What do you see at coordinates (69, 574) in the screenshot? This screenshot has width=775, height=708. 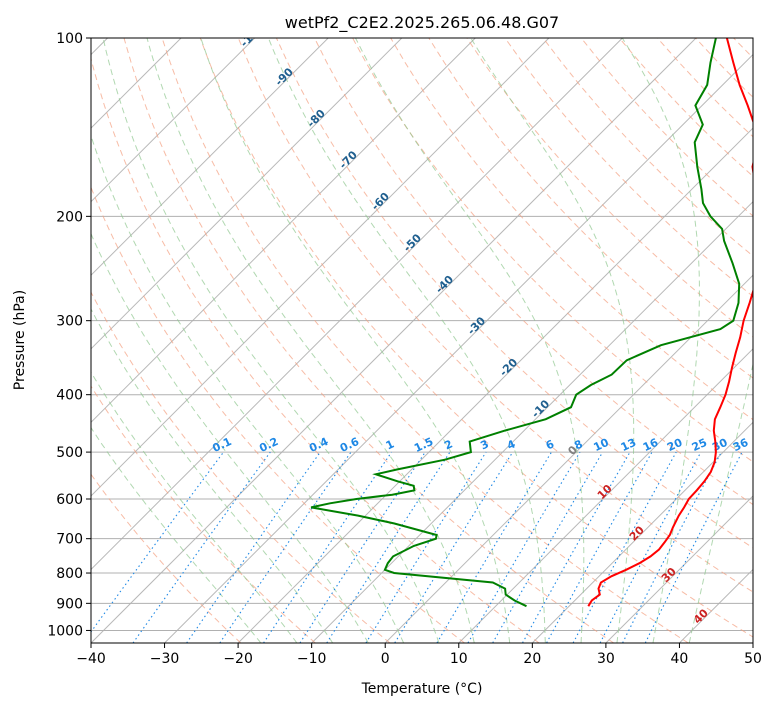 I see `y-tick-label: 800` at bounding box center [69, 574].